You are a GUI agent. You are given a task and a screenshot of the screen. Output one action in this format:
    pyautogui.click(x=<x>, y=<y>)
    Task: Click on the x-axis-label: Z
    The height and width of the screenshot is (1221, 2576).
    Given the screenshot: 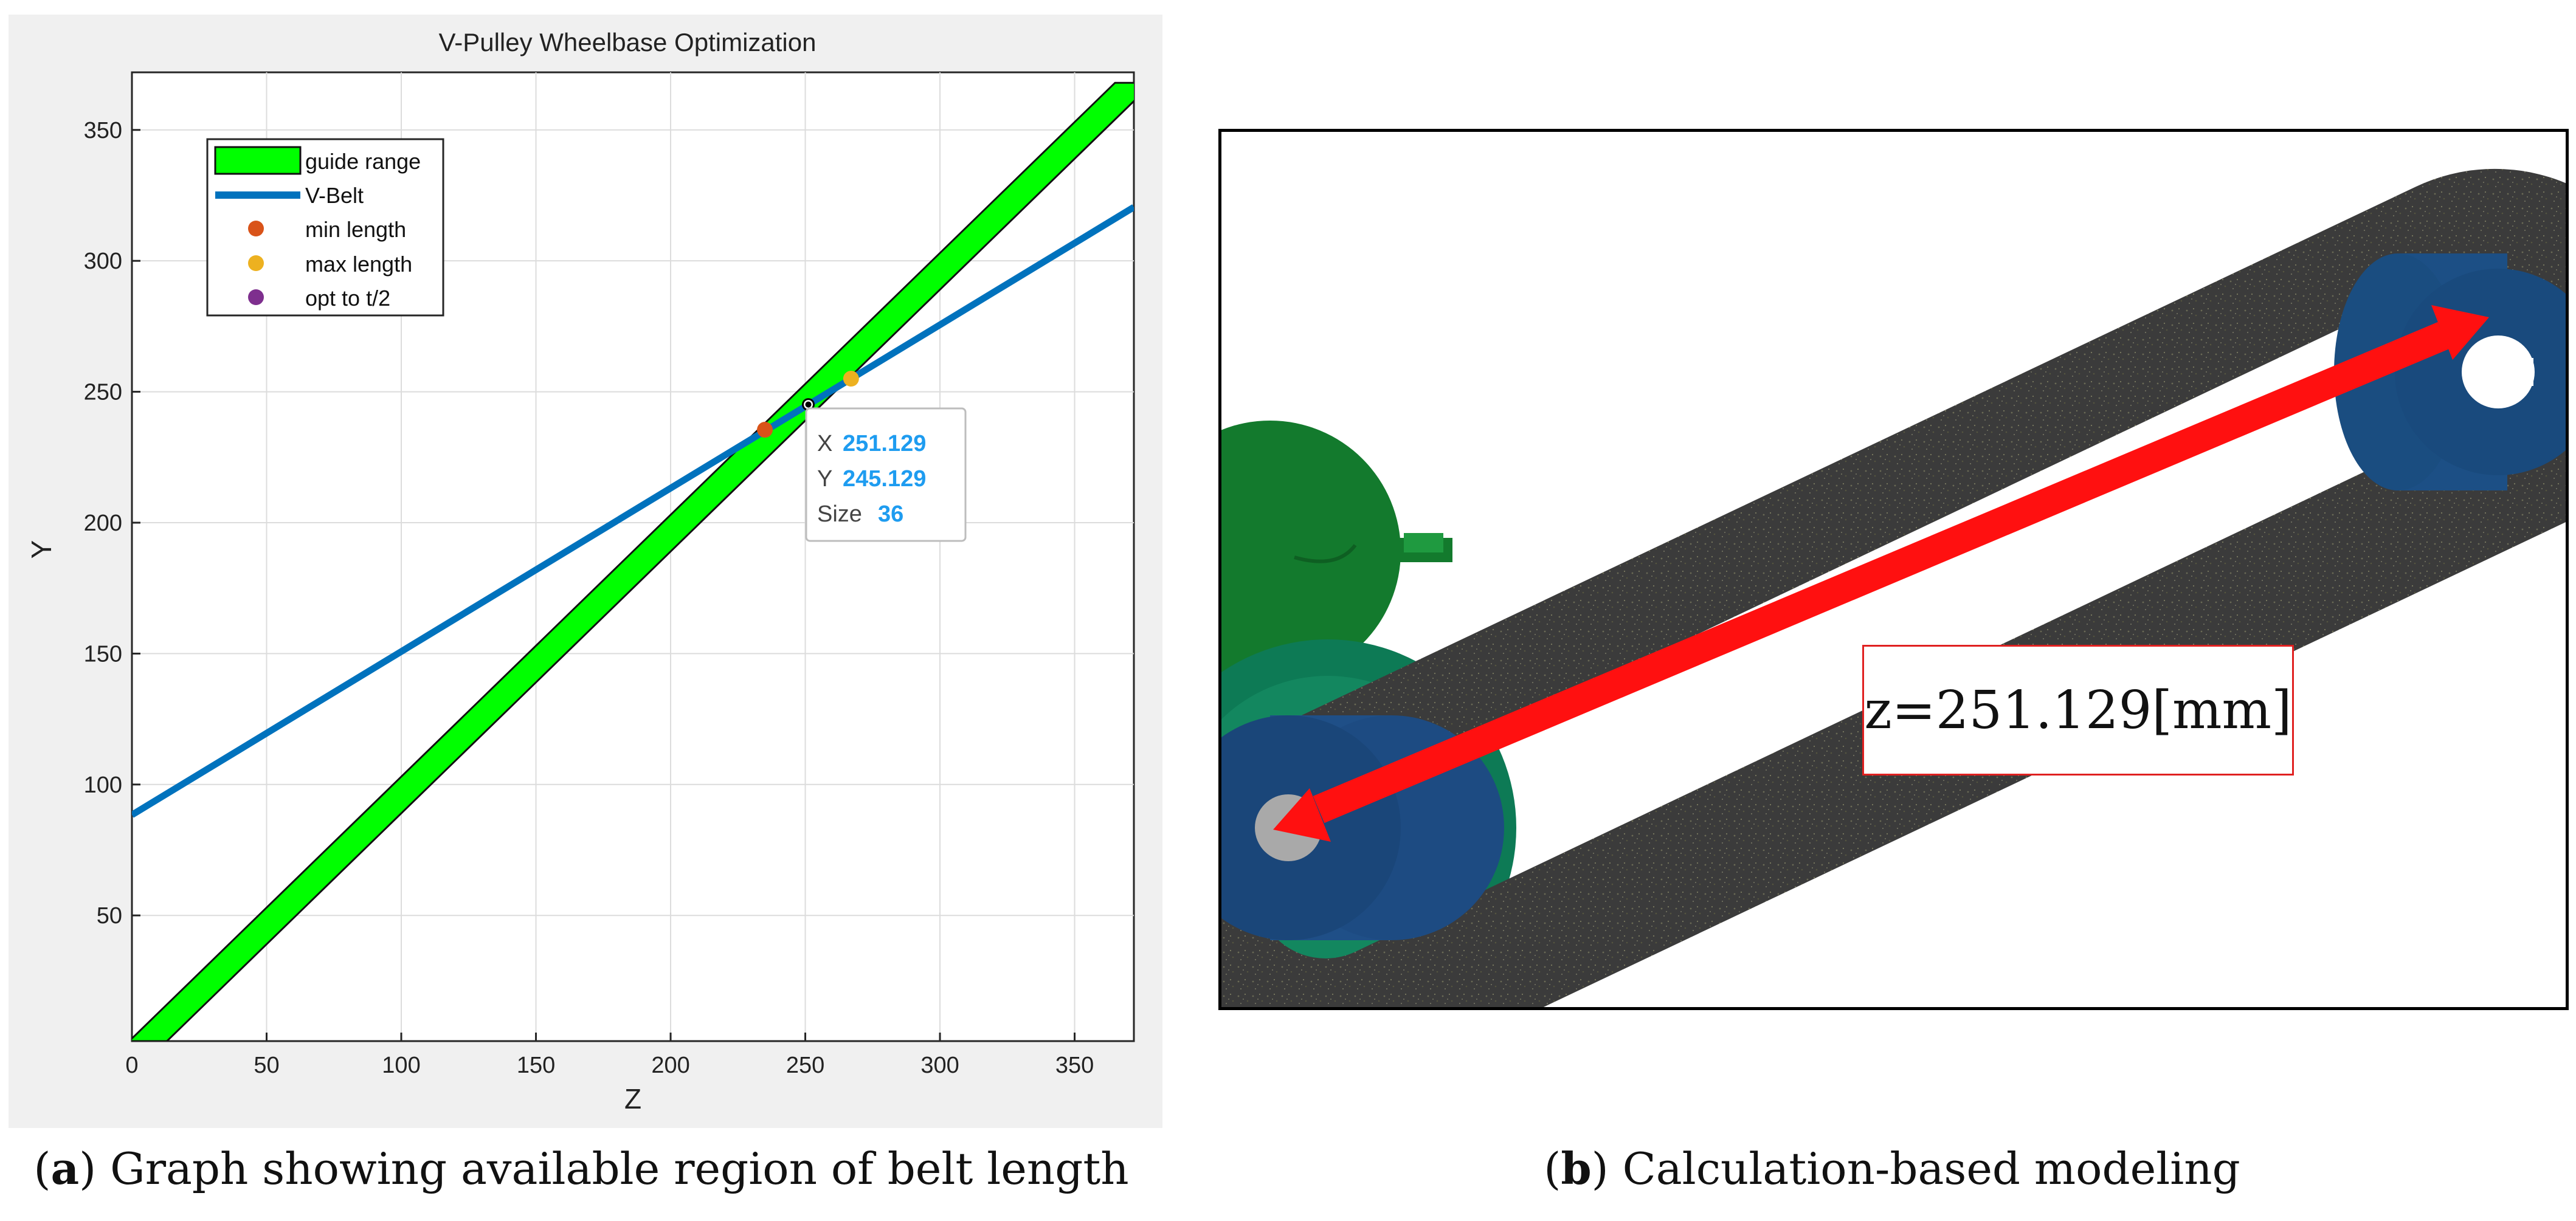 What is the action you would take?
    pyautogui.click(x=632, y=1099)
    